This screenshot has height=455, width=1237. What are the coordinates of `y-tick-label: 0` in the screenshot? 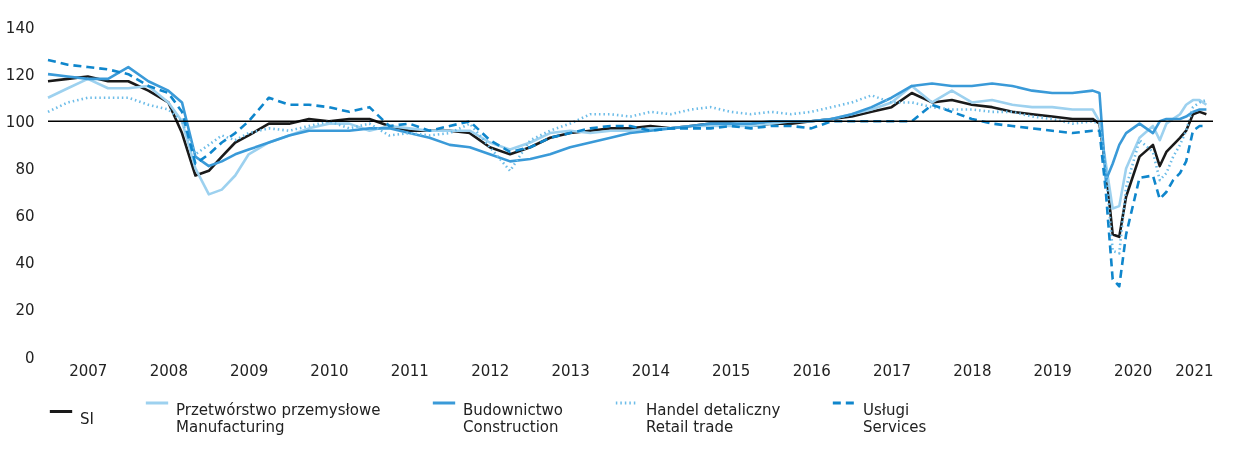 It's located at (29, 357).